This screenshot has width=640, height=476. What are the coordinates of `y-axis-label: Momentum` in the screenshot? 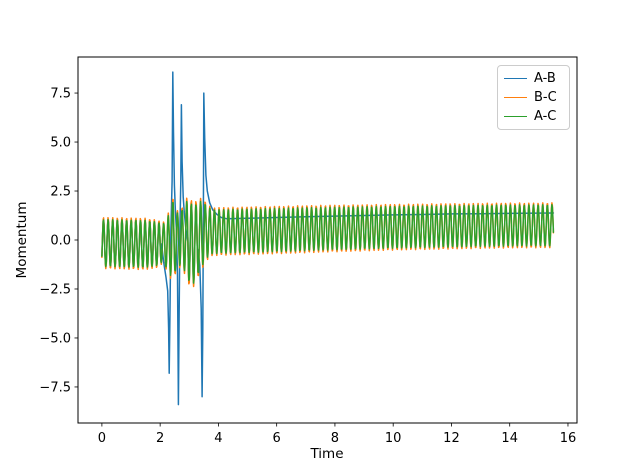 It's located at (22, 240).